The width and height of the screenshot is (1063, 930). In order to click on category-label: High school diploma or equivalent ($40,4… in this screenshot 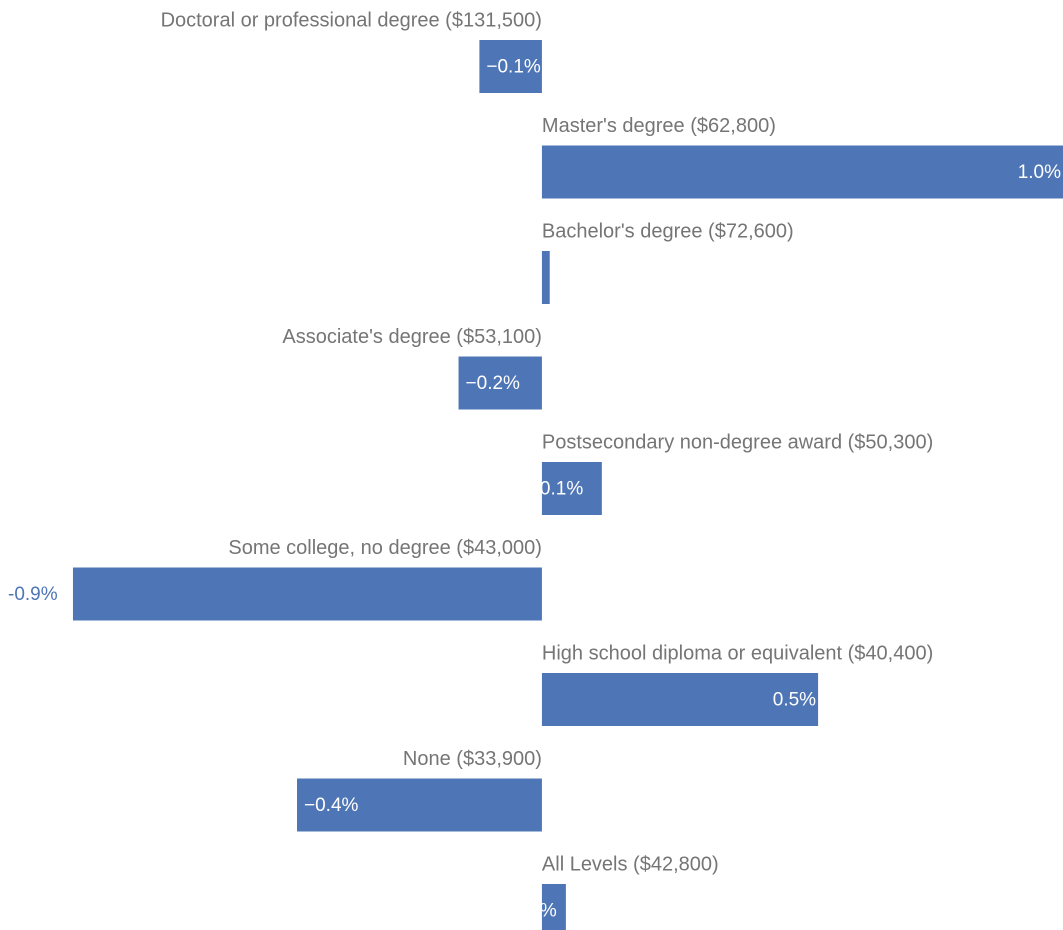, I will do `click(737, 653)`.